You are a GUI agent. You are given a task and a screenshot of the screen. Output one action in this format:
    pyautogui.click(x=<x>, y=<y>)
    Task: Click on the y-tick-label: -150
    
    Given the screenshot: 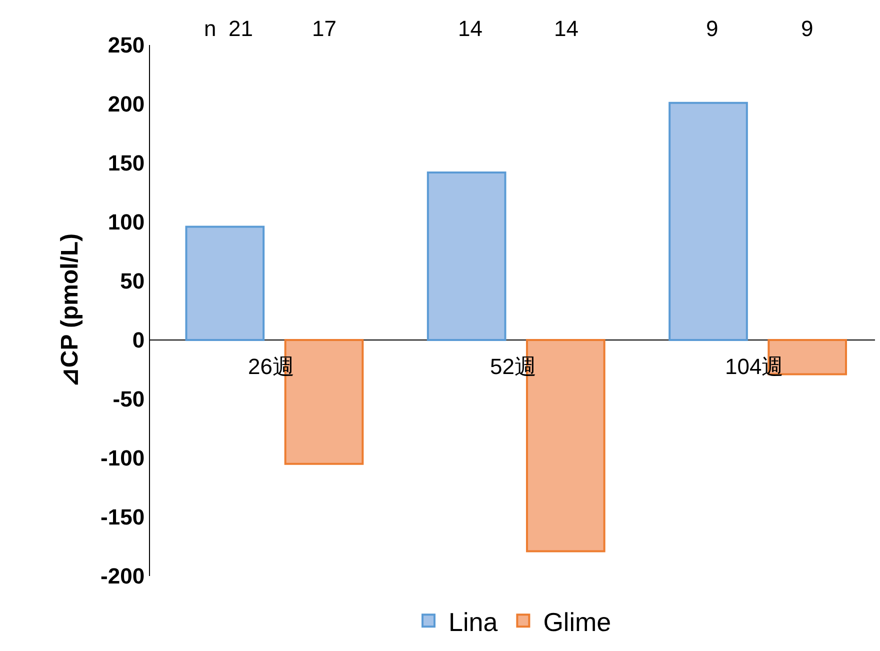 What is the action you would take?
    pyautogui.click(x=122, y=517)
    